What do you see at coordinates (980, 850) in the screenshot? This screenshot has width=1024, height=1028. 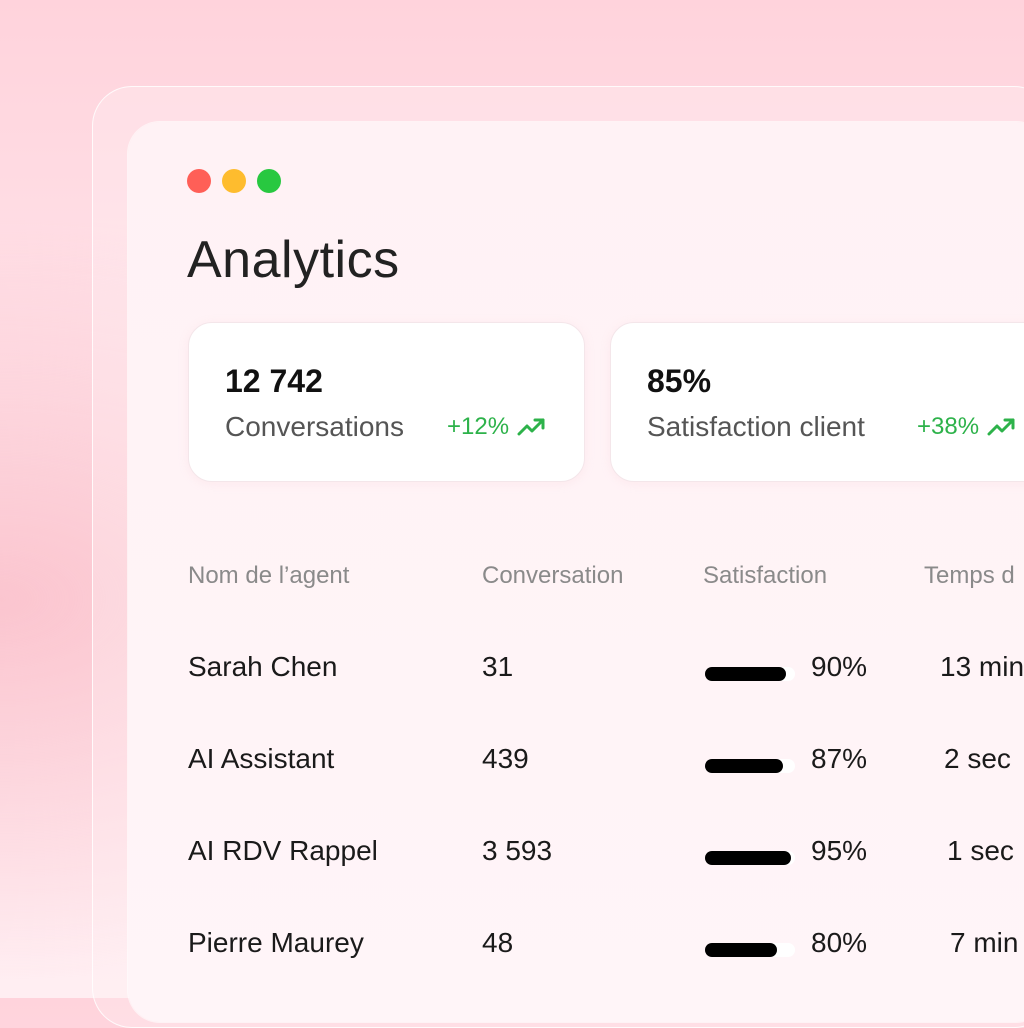 I see `response-time: 1 sec` at bounding box center [980, 850].